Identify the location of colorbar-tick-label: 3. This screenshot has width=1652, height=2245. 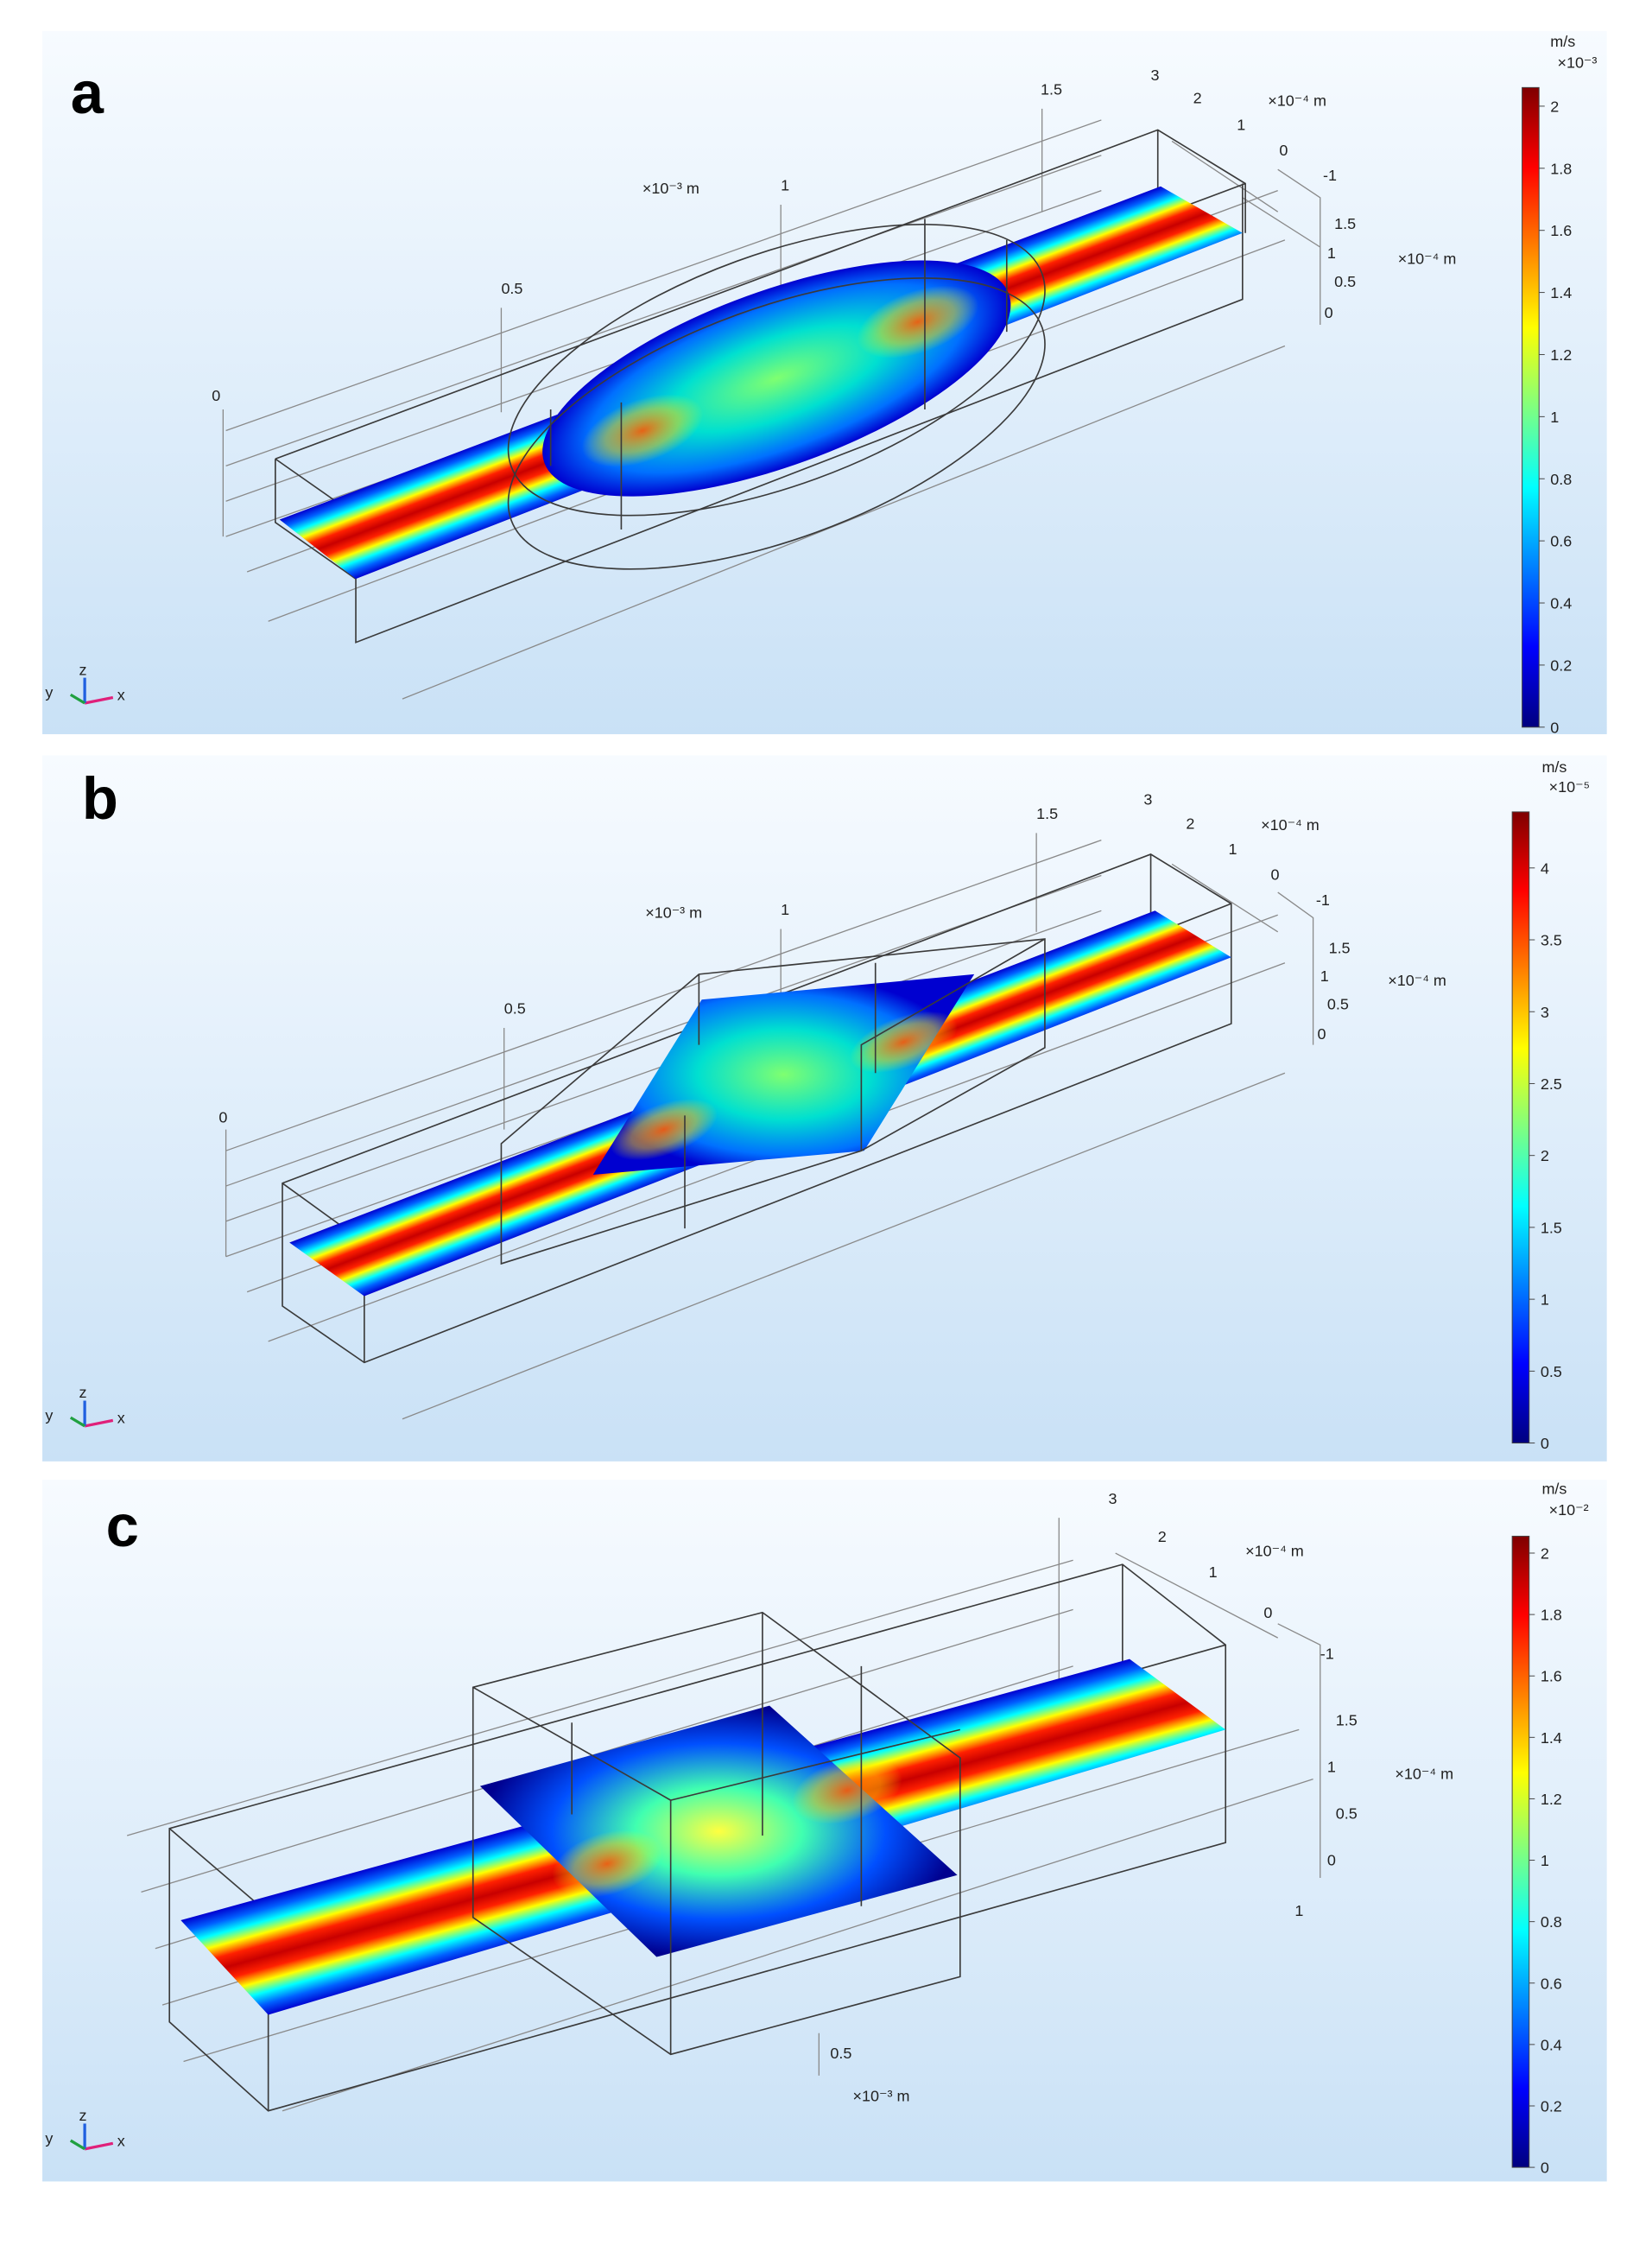
(1545, 1012).